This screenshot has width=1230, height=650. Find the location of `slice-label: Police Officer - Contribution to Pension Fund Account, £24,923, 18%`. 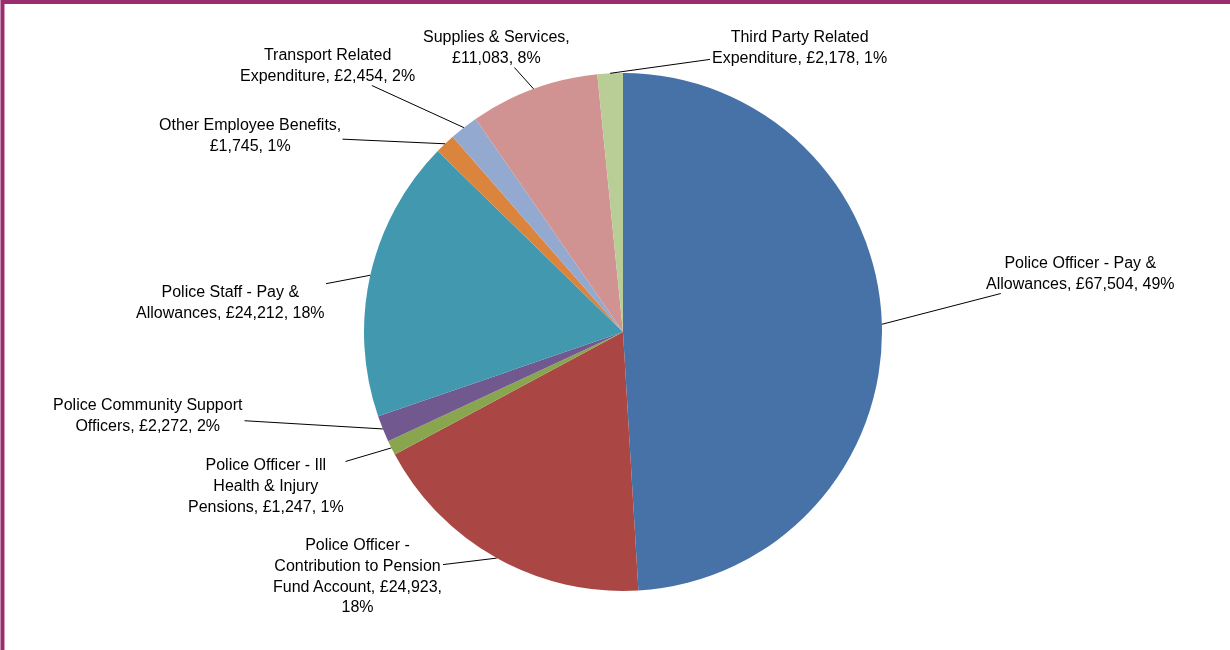

slice-label: Police Officer - Contribution to Pension Fund Account, £24,923, 18% is located at coordinates (358, 576).